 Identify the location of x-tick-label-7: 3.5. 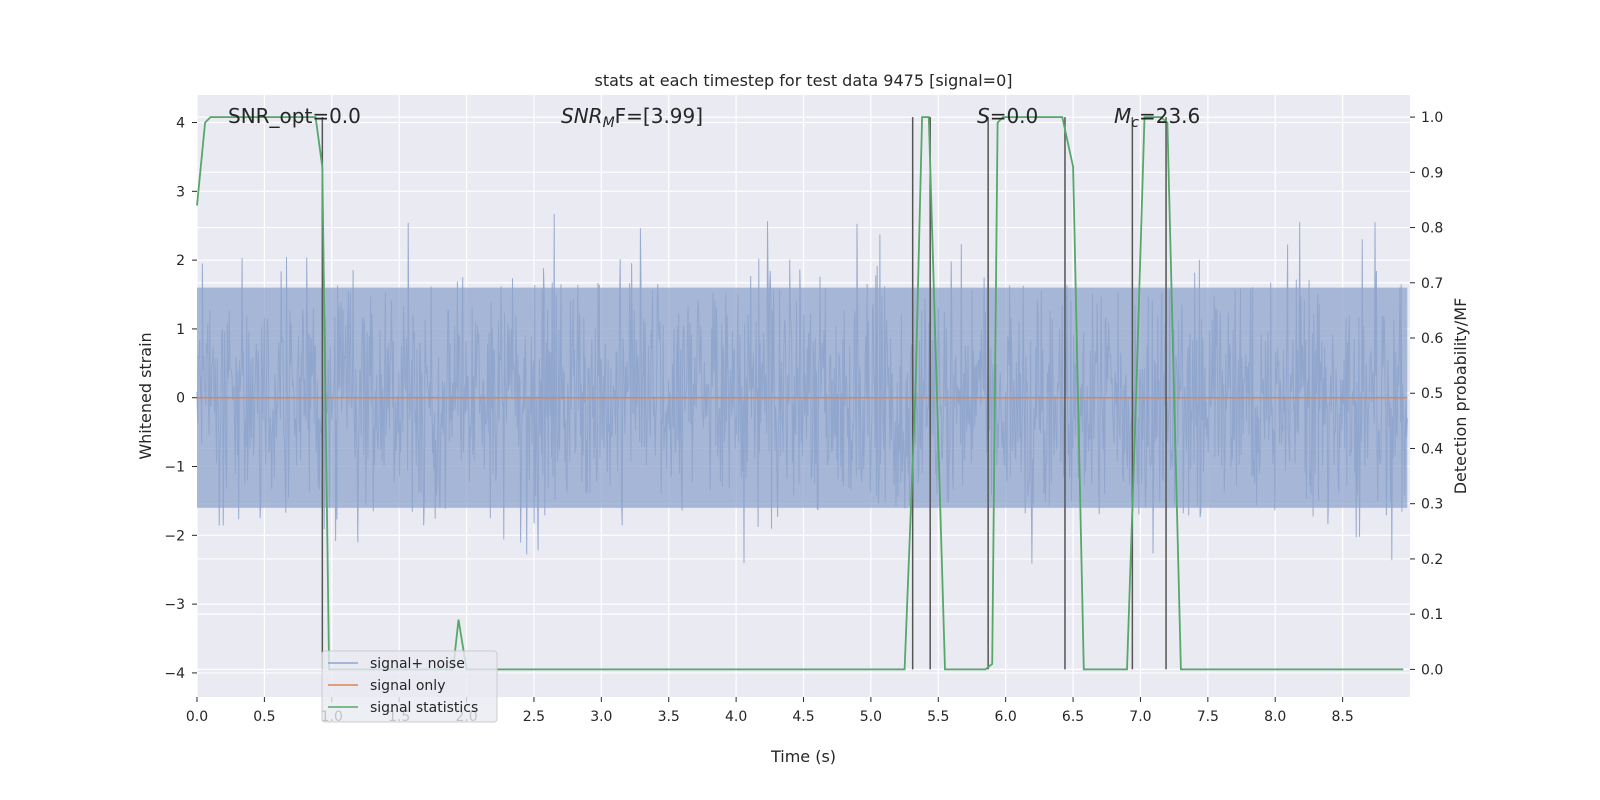
(669, 717).